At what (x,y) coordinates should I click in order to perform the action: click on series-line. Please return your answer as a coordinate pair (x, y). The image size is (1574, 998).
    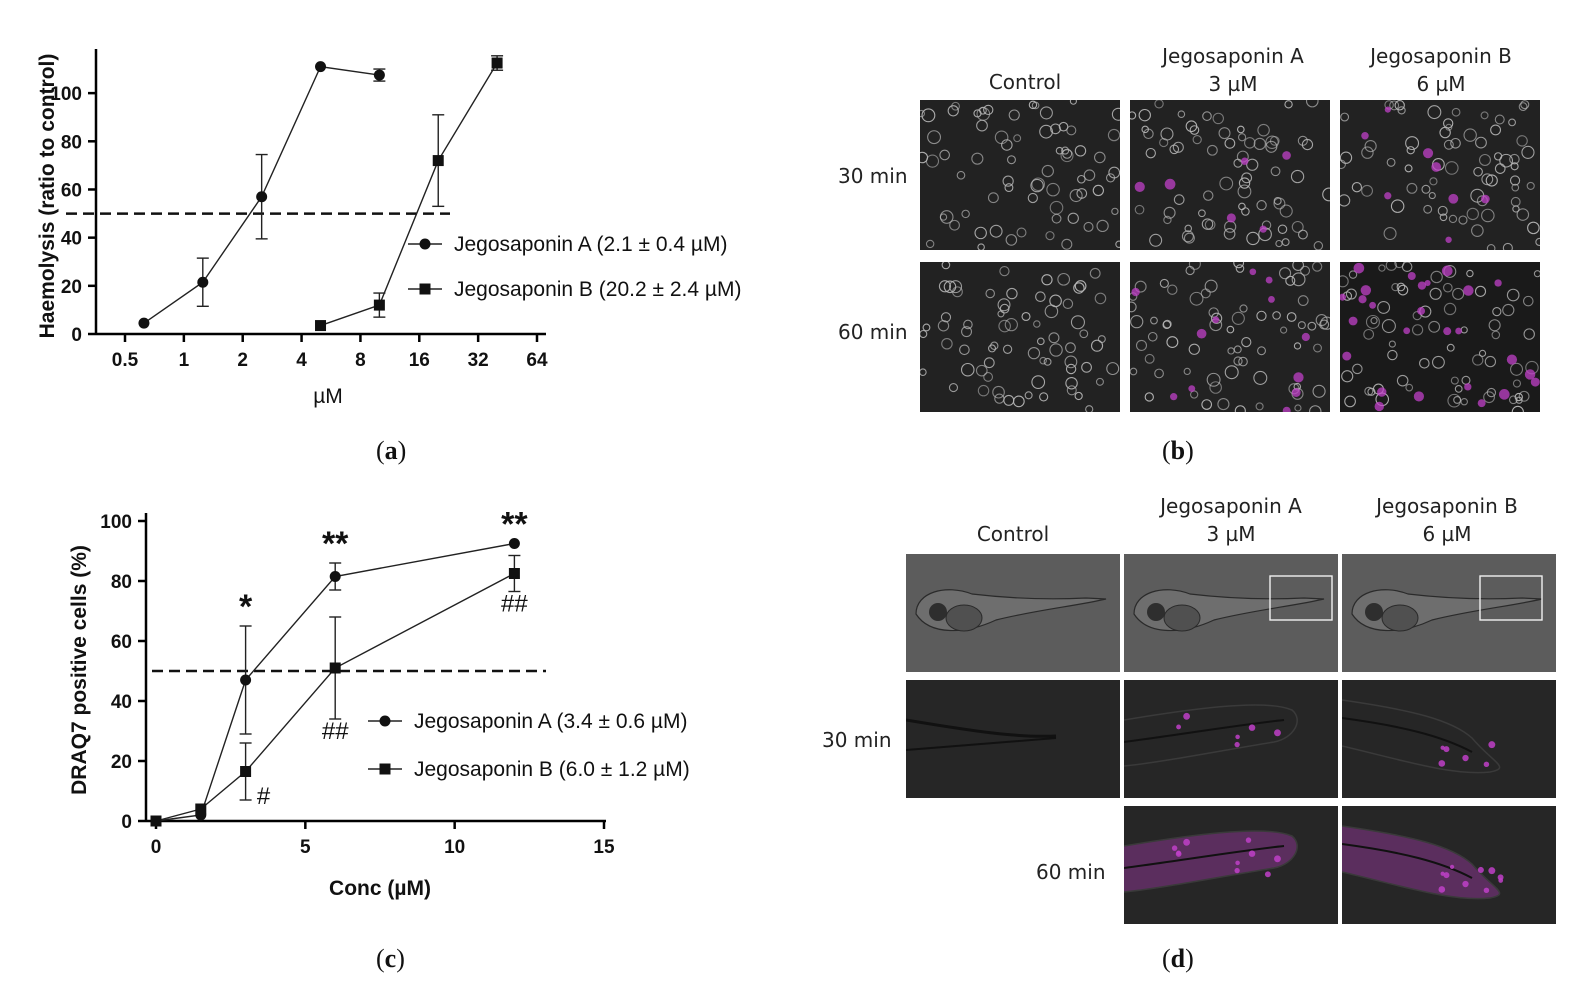
    Looking at the image, I should click on (409, 194).